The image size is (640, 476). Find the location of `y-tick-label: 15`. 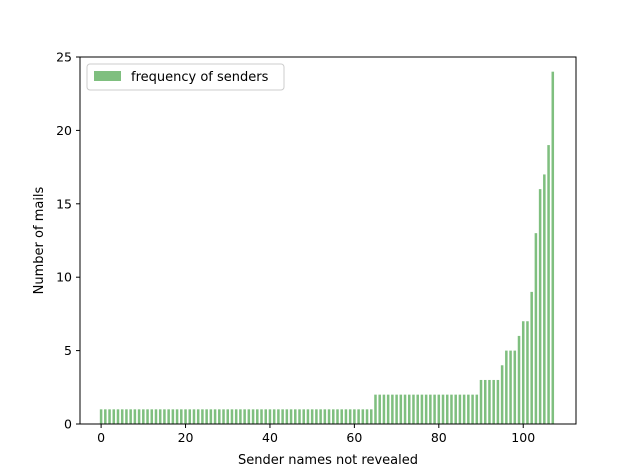

y-tick-label: 15 is located at coordinates (64, 203).